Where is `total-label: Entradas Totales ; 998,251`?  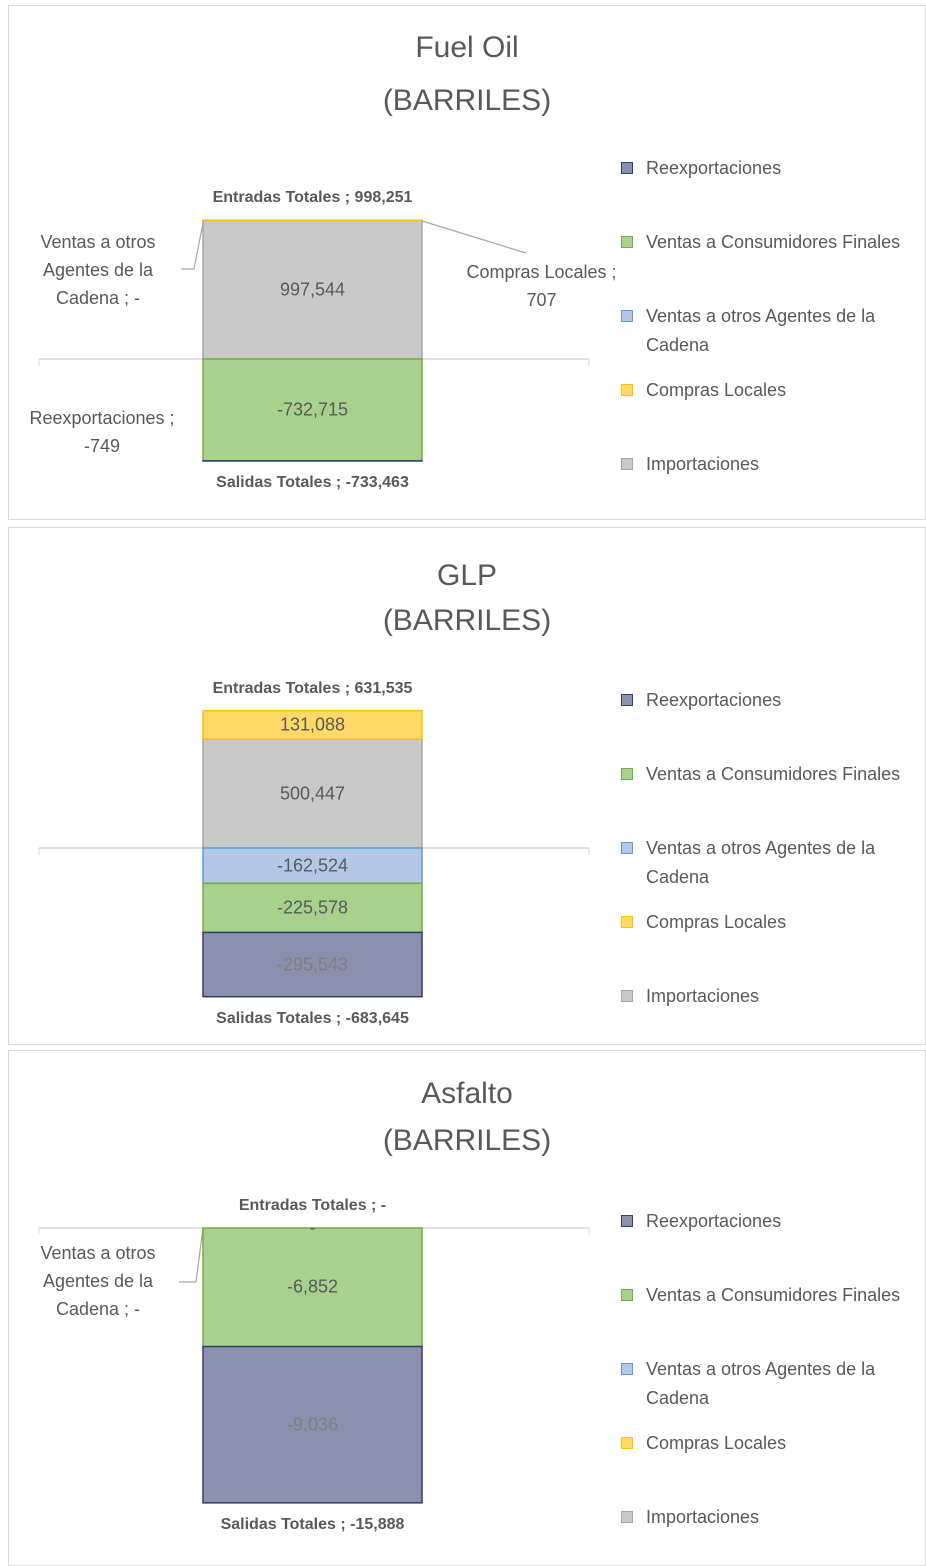 total-label: Entradas Totales ; 998,251 is located at coordinates (312, 198).